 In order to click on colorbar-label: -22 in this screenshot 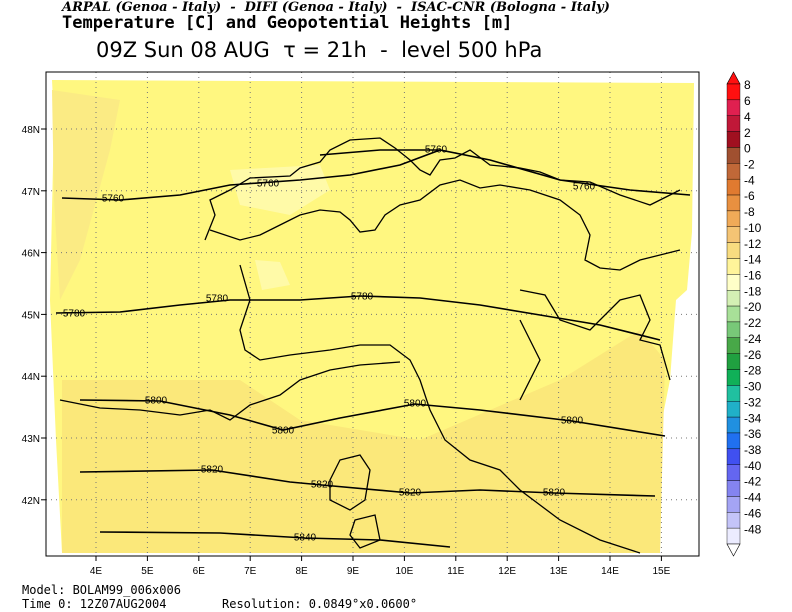, I will do `click(753, 323)`.